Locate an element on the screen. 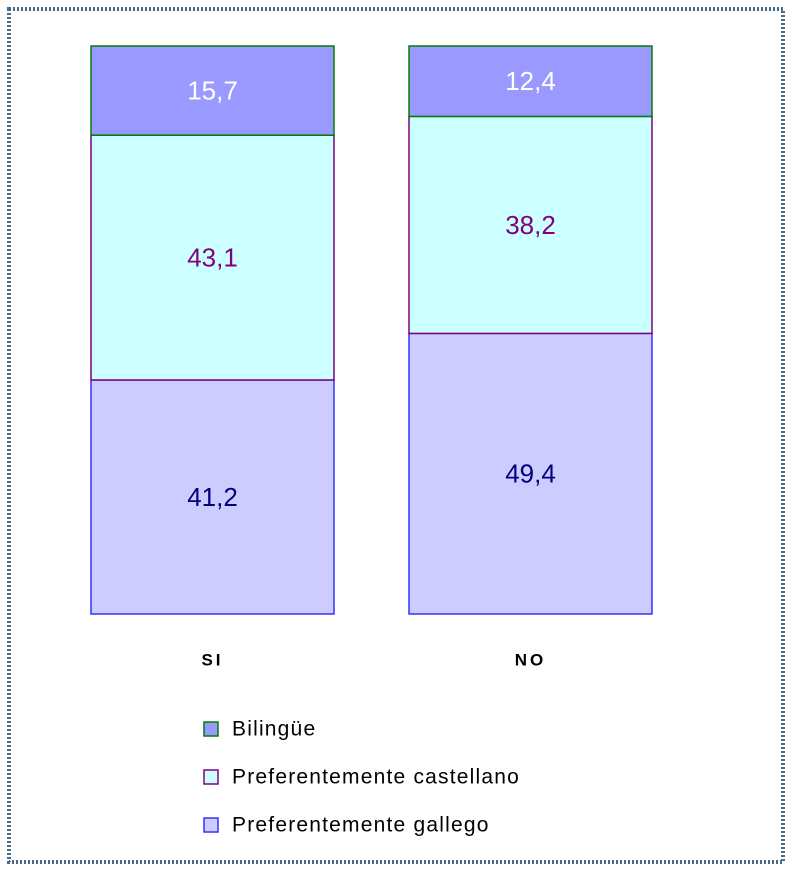 The width and height of the screenshot is (788, 871). data-label: 12,4 is located at coordinates (530, 81).